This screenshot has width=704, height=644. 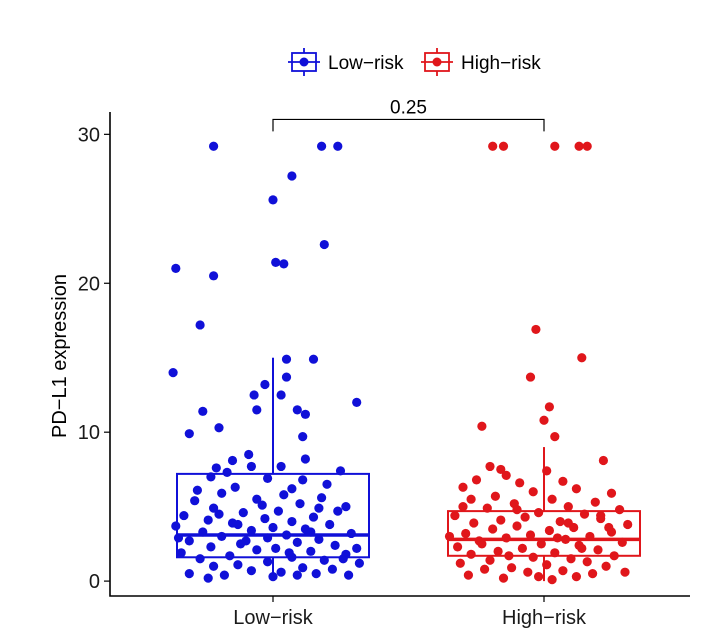 What do you see at coordinates (89, 433) in the screenshot?
I see `y-tick-label-10: 10` at bounding box center [89, 433].